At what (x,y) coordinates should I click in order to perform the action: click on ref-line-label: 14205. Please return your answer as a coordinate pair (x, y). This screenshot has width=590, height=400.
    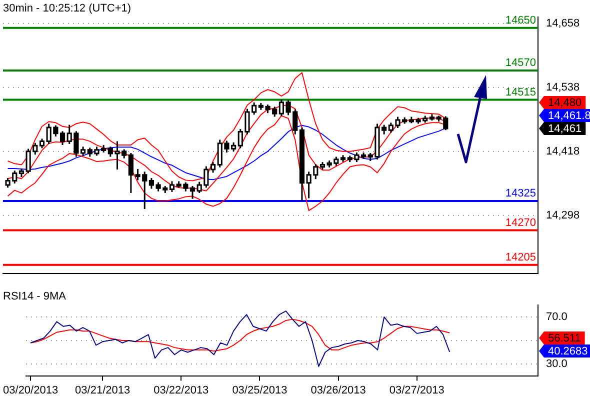
    Looking at the image, I should click on (520, 257).